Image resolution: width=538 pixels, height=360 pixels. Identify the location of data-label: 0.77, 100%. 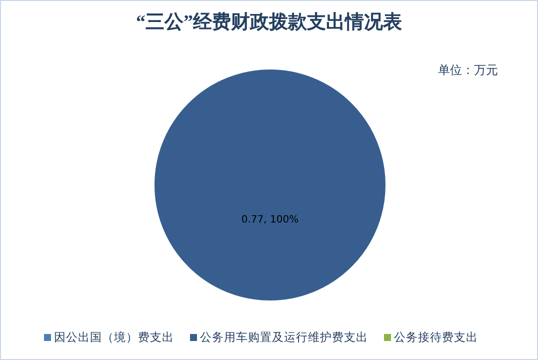
(270, 220).